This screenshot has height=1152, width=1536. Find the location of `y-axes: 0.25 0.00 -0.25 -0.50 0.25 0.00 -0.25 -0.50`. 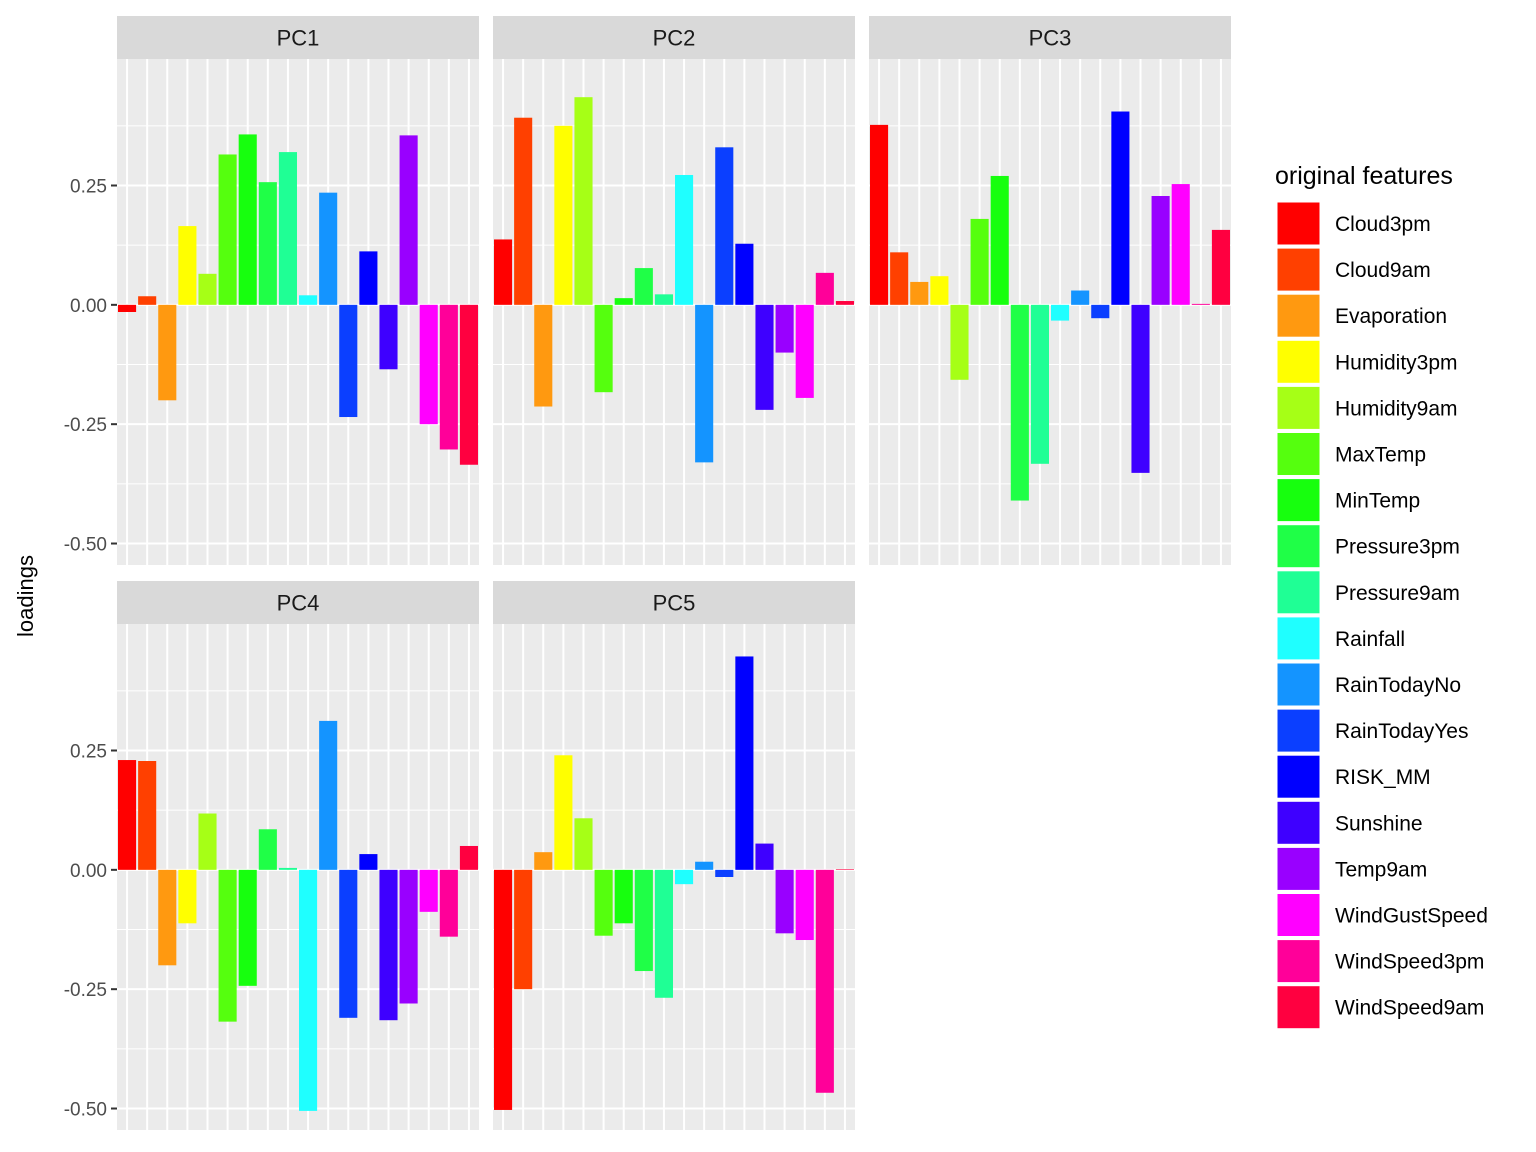

y-axes: 0.25 0.00 -0.25 -0.50 0.25 0.00 -0.25 -0.50 is located at coordinates (90, 649).